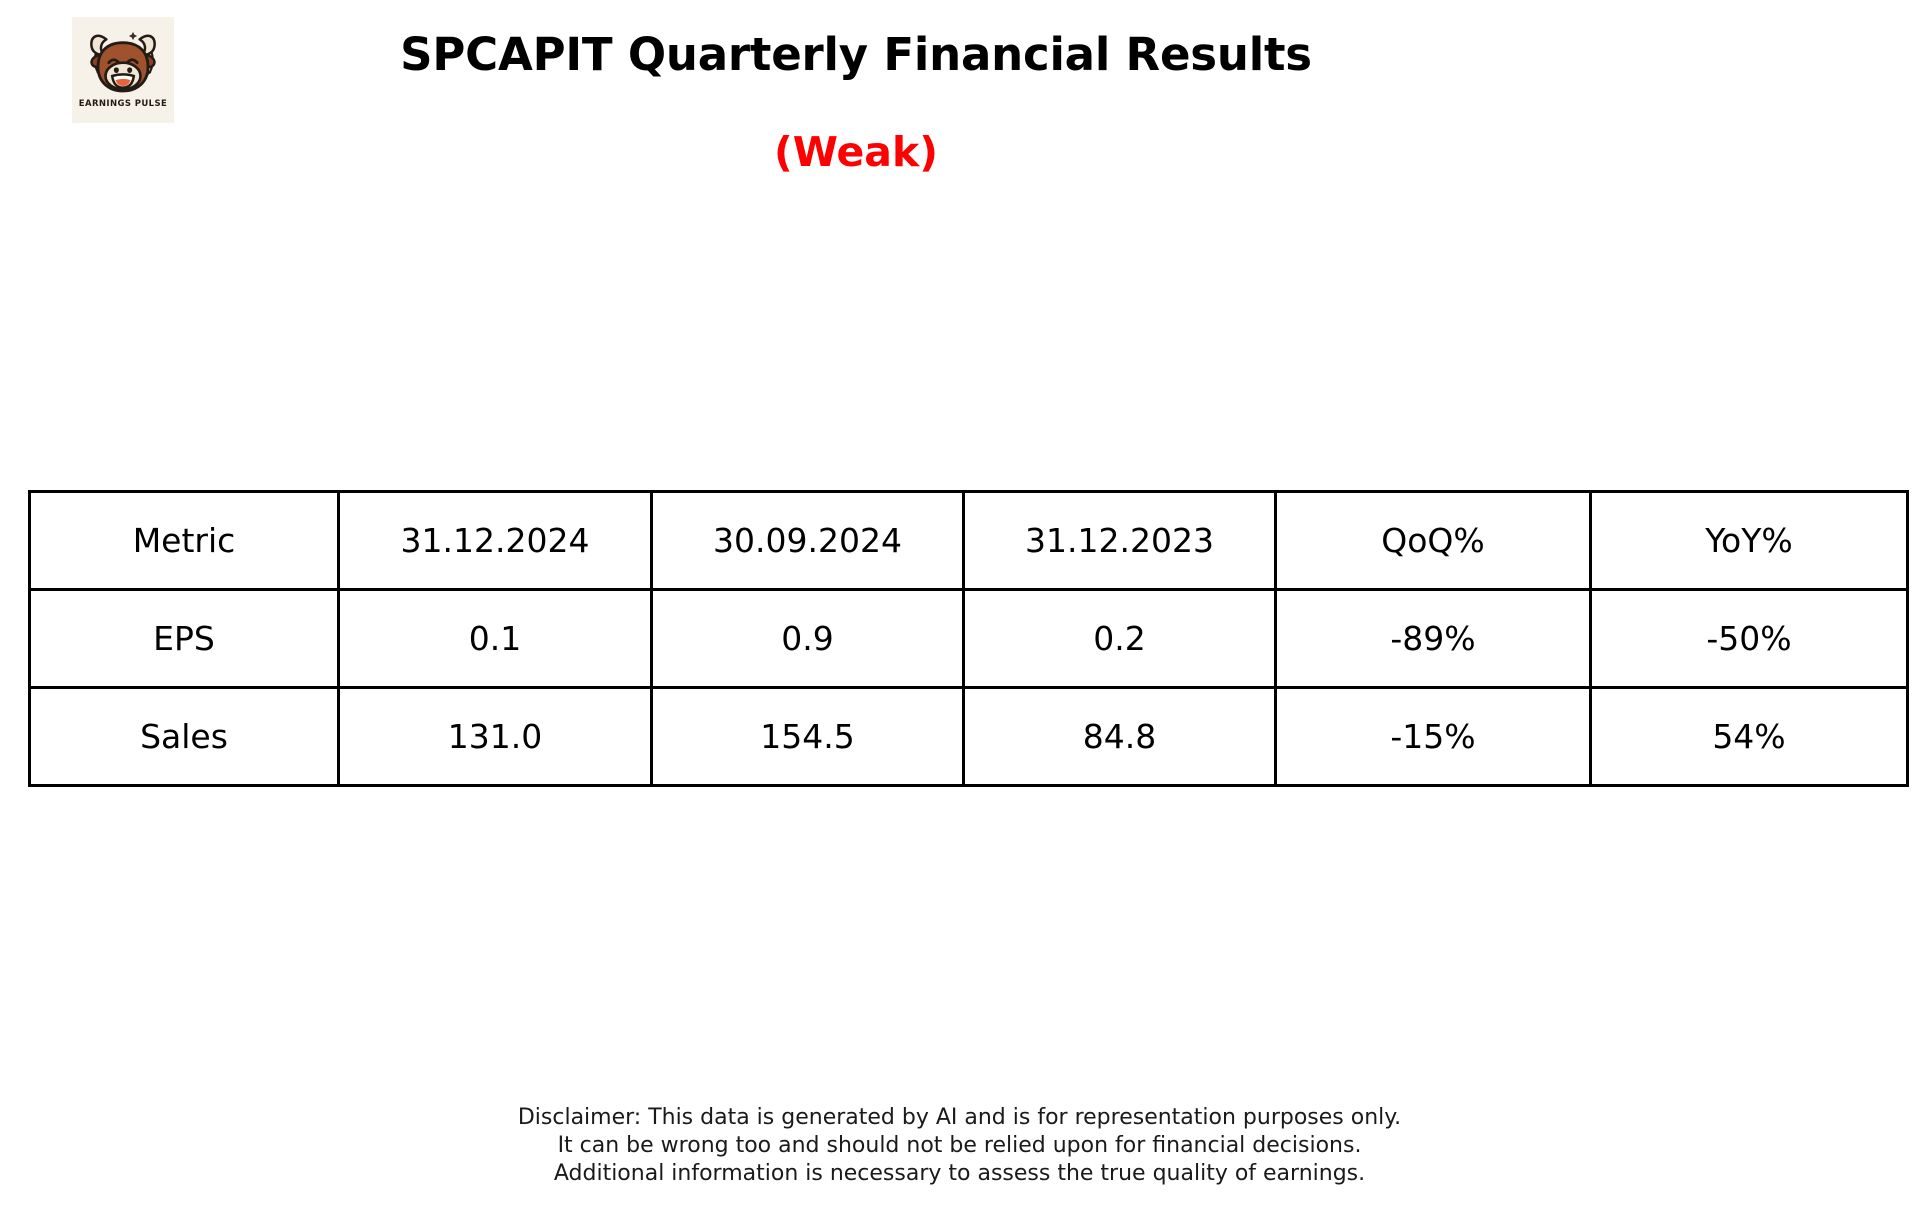 The width and height of the screenshot is (1919, 1220). What do you see at coordinates (807, 540) in the screenshot?
I see `column-header-q-previous: 30.09.2024` at bounding box center [807, 540].